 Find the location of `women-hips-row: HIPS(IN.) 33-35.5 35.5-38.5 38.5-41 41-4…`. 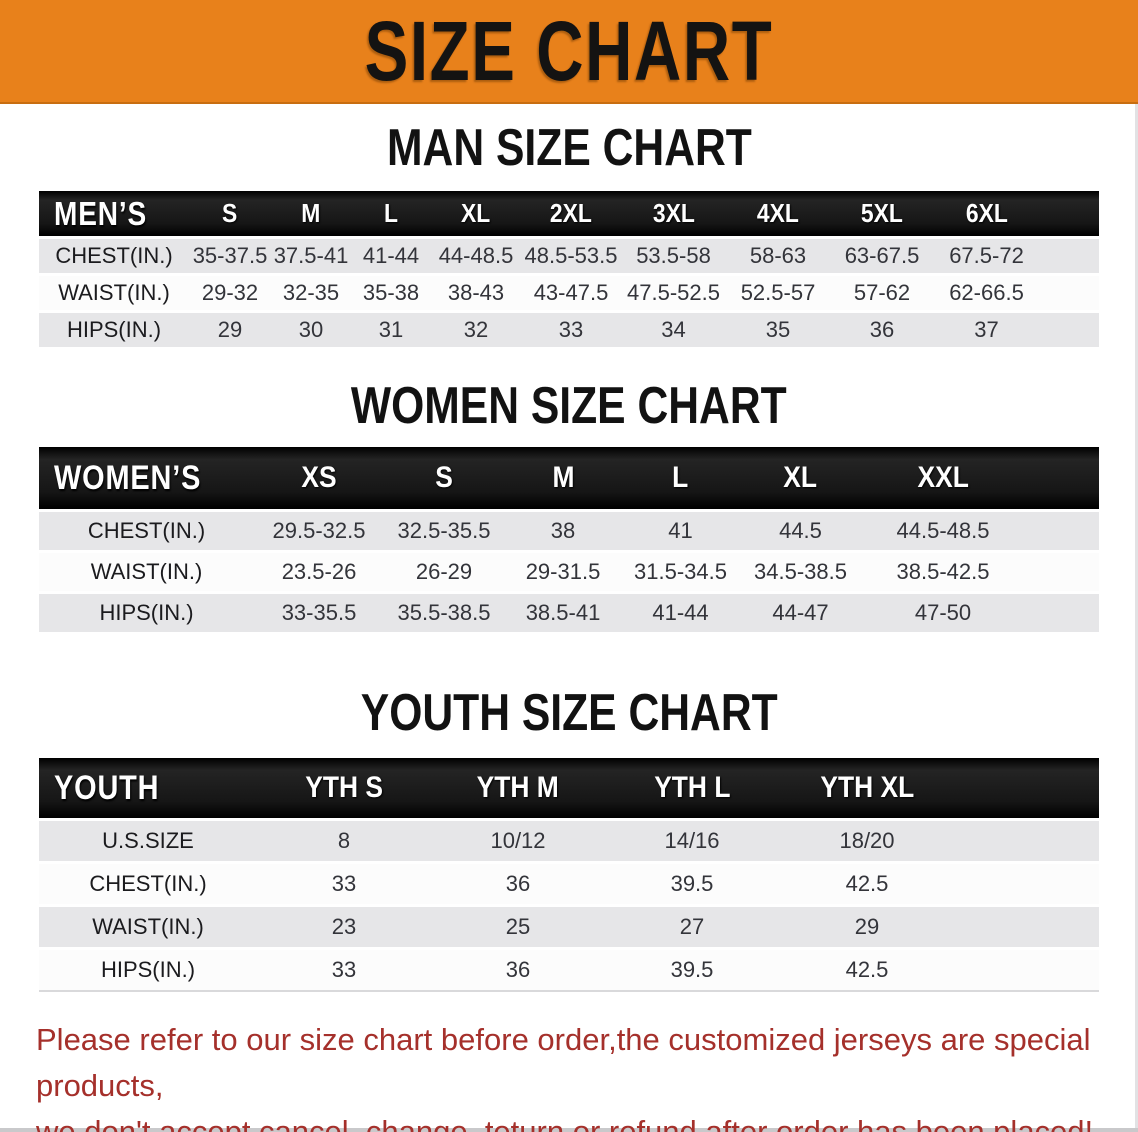

women-hips-row: HIPS(IN.) 33-35.5 35.5-38.5 38.5-41 41-4… is located at coordinates (569, 613).